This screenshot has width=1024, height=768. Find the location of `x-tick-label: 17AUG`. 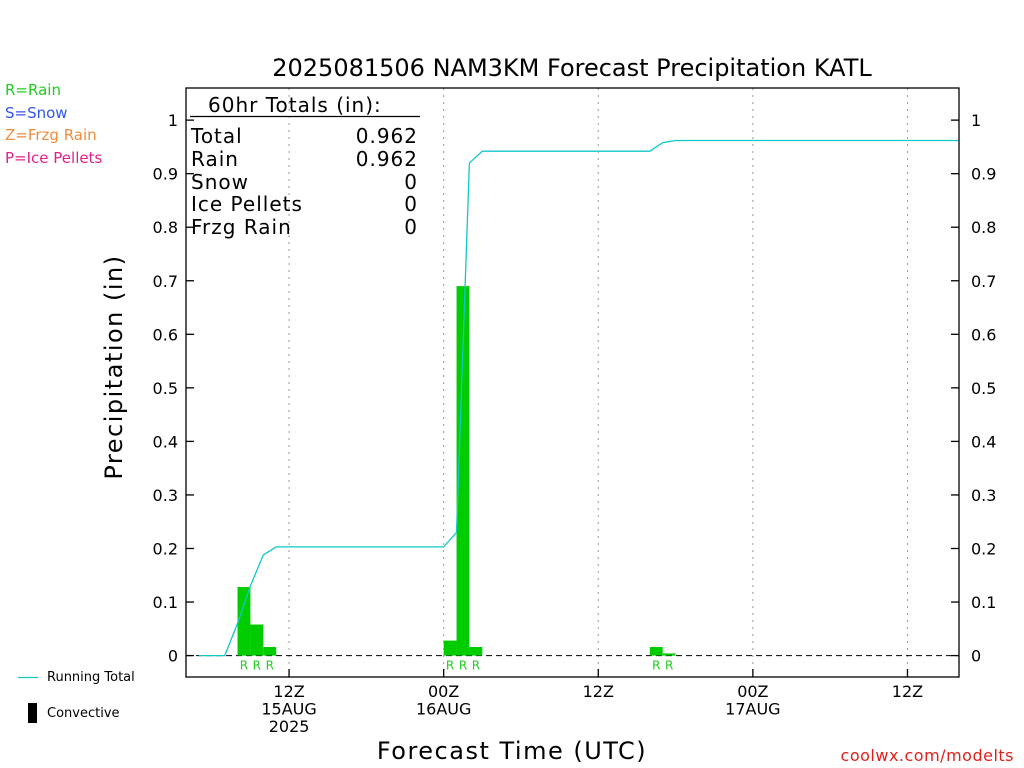

x-tick-label: 17AUG is located at coordinates (752, 709).